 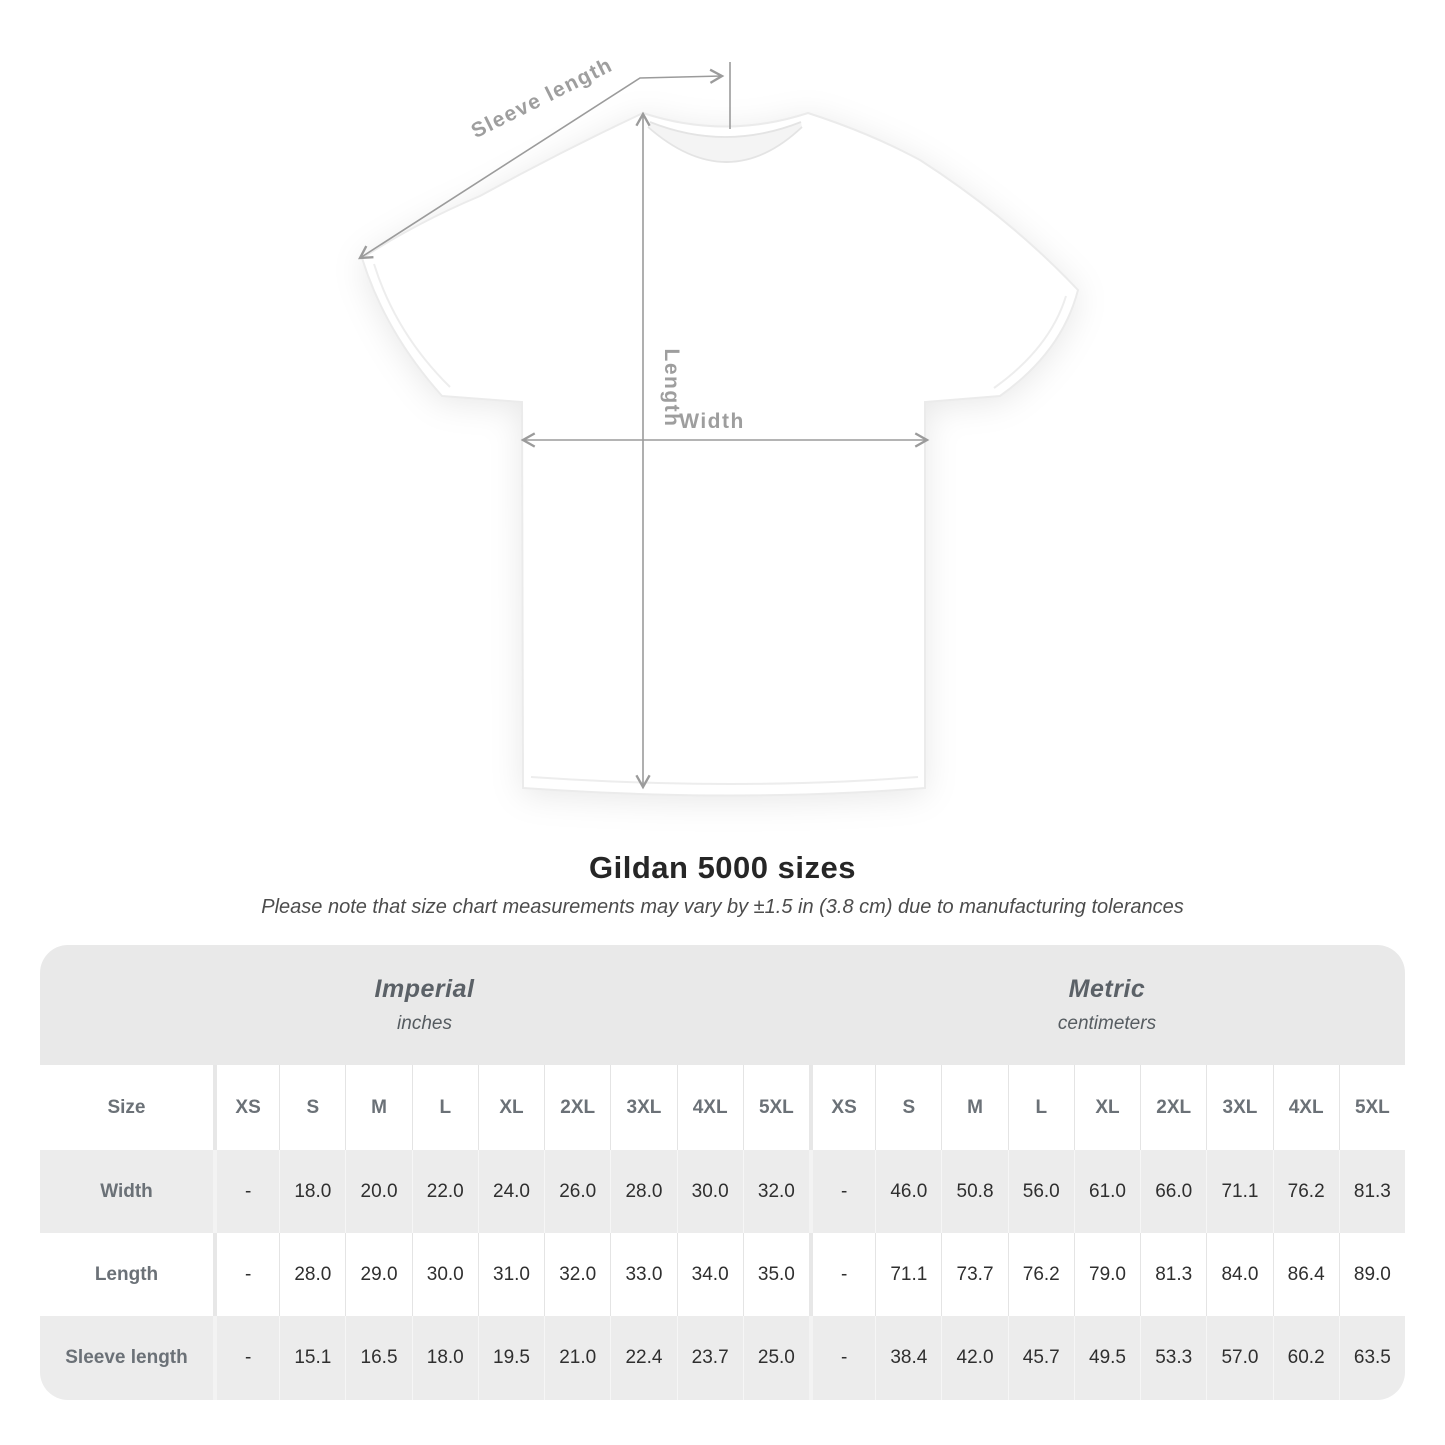 What do you see at coordinates (1239, 1274) in the screenshot?
I see `value-cell: 84.0` at bounding box center [1239, 1274].